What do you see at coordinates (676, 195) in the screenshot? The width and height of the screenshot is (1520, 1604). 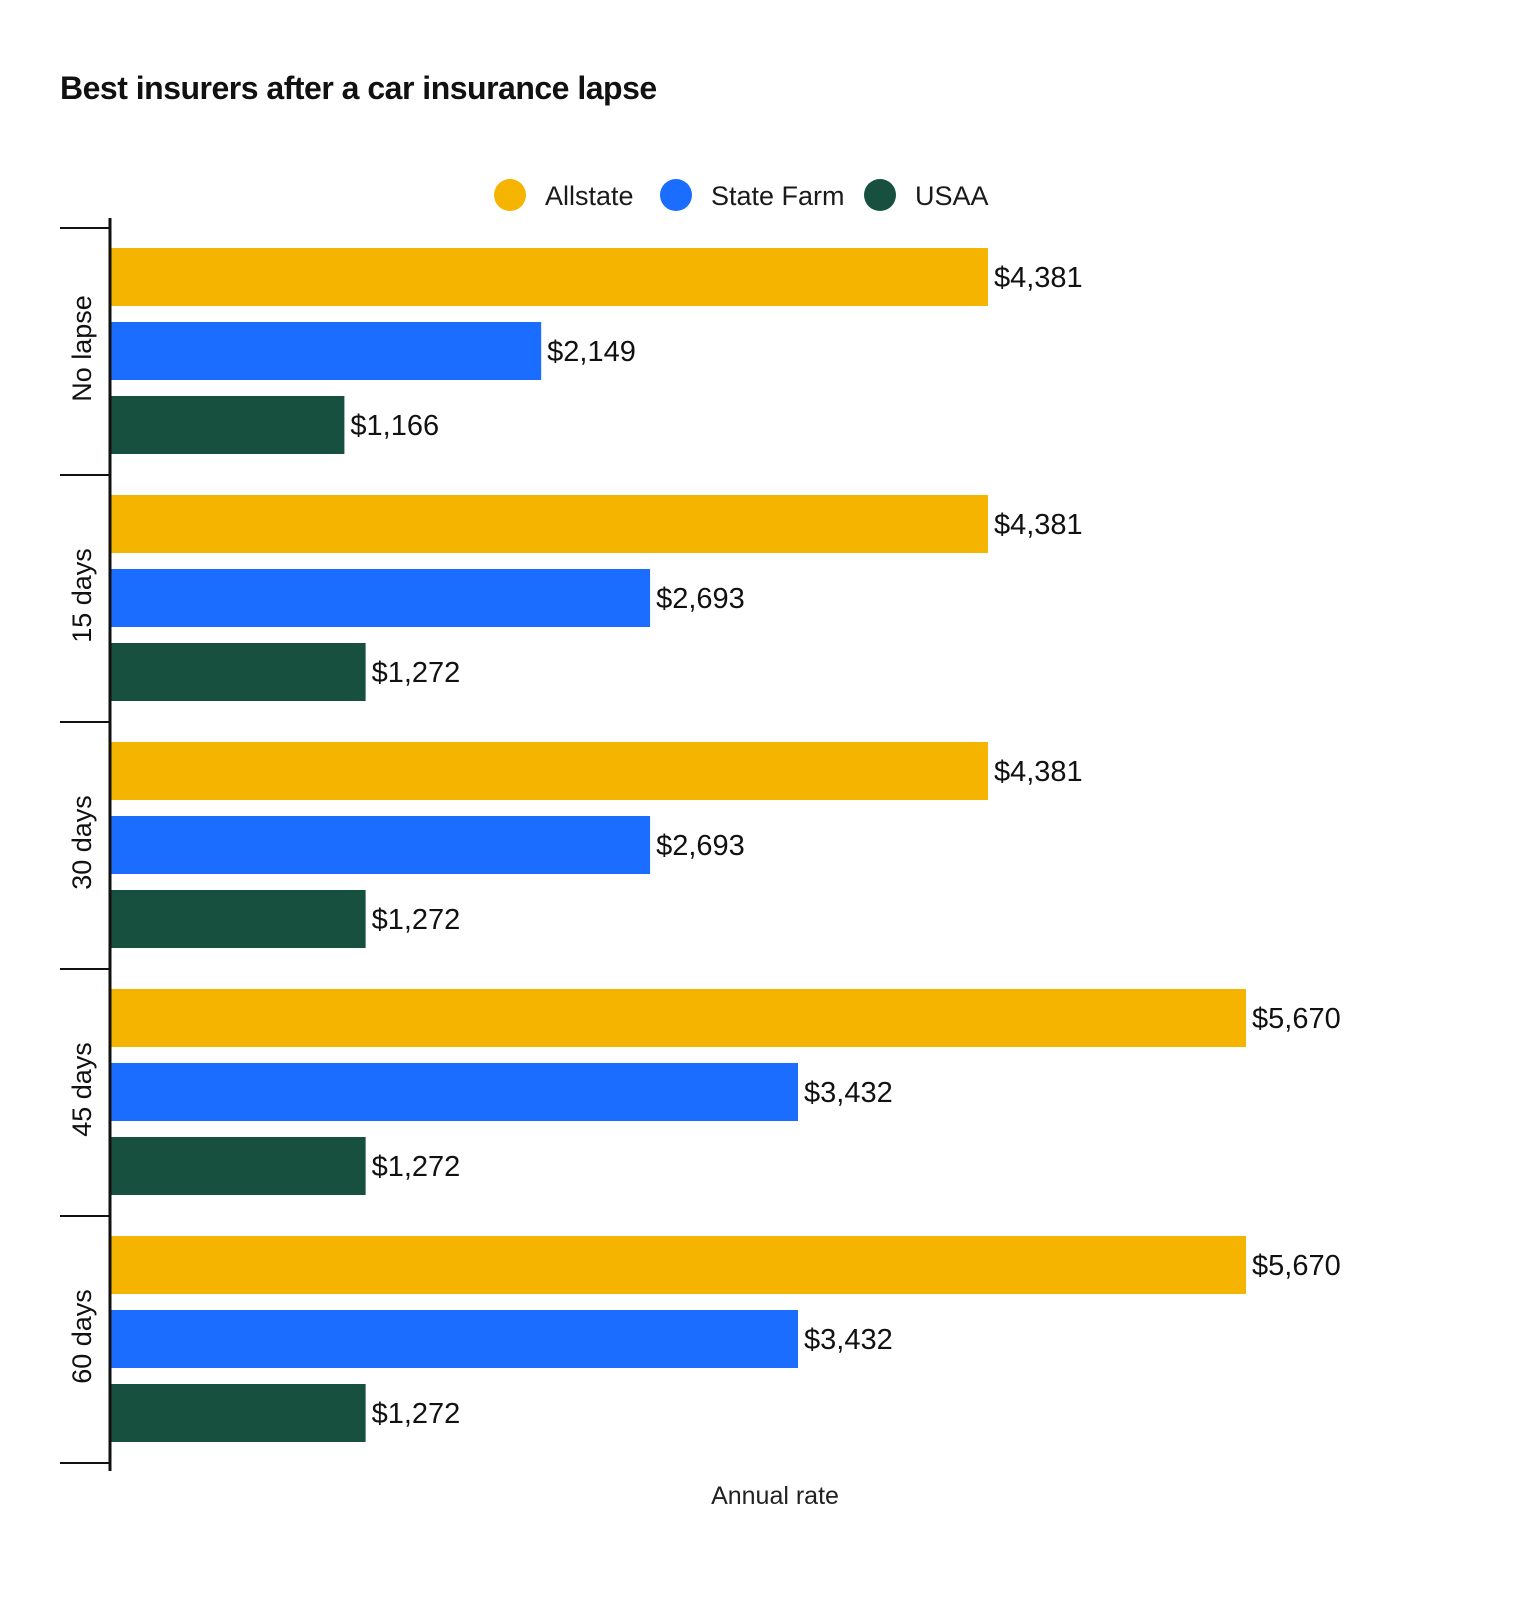 I see `legend-dot-state-farm` at bounding box center [676, 195].